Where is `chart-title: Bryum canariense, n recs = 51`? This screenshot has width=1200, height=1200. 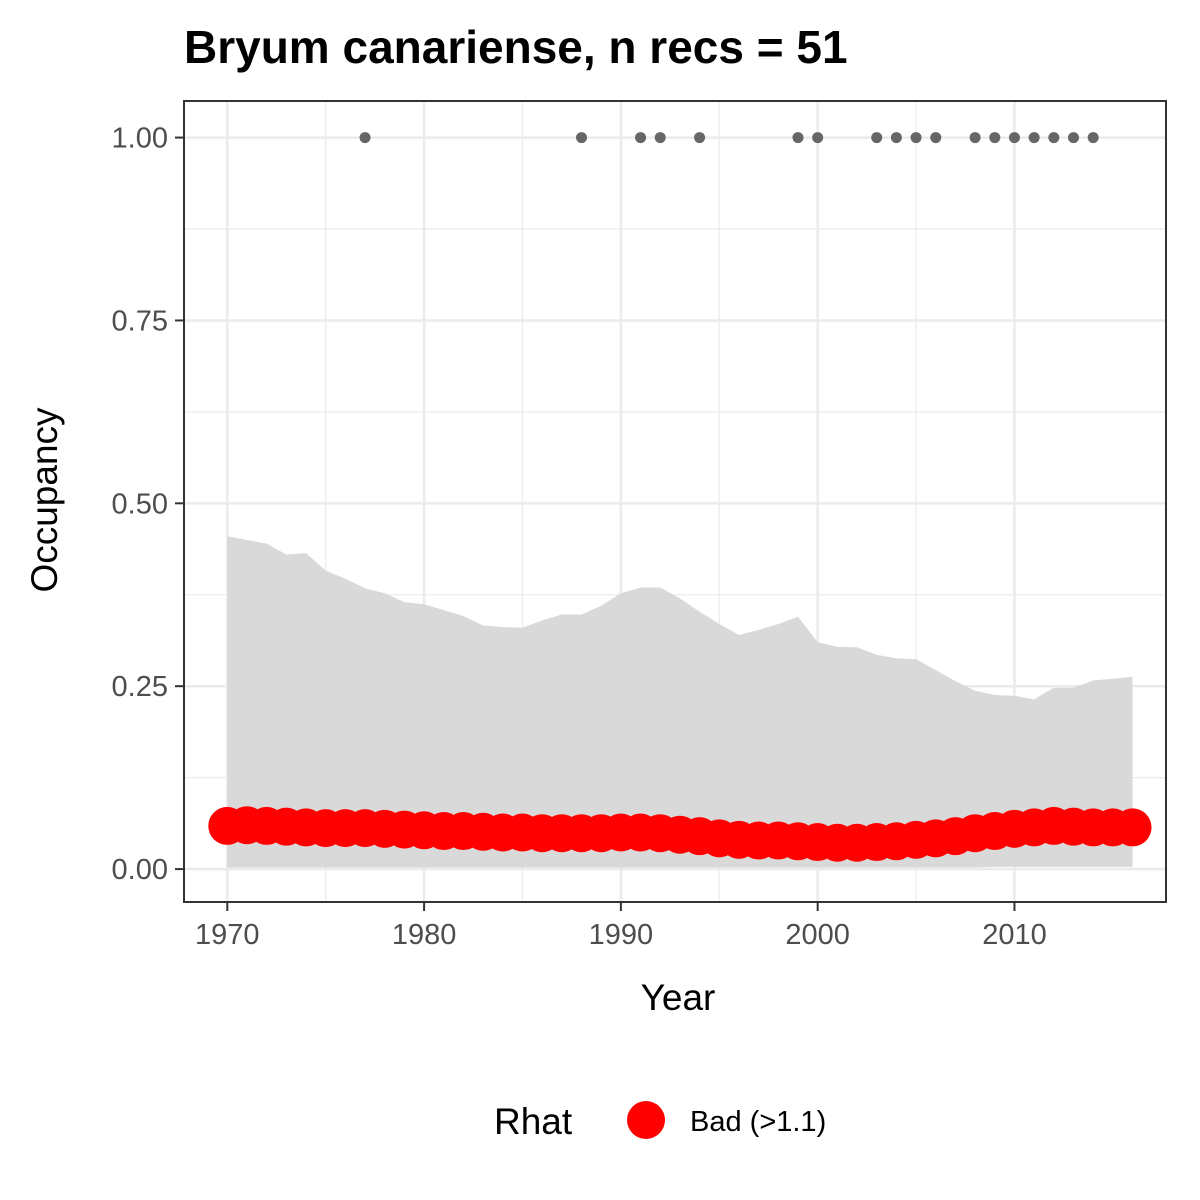
chart-title: Bryum canariense, n recs = 51 is located at coordinates (516, 47).